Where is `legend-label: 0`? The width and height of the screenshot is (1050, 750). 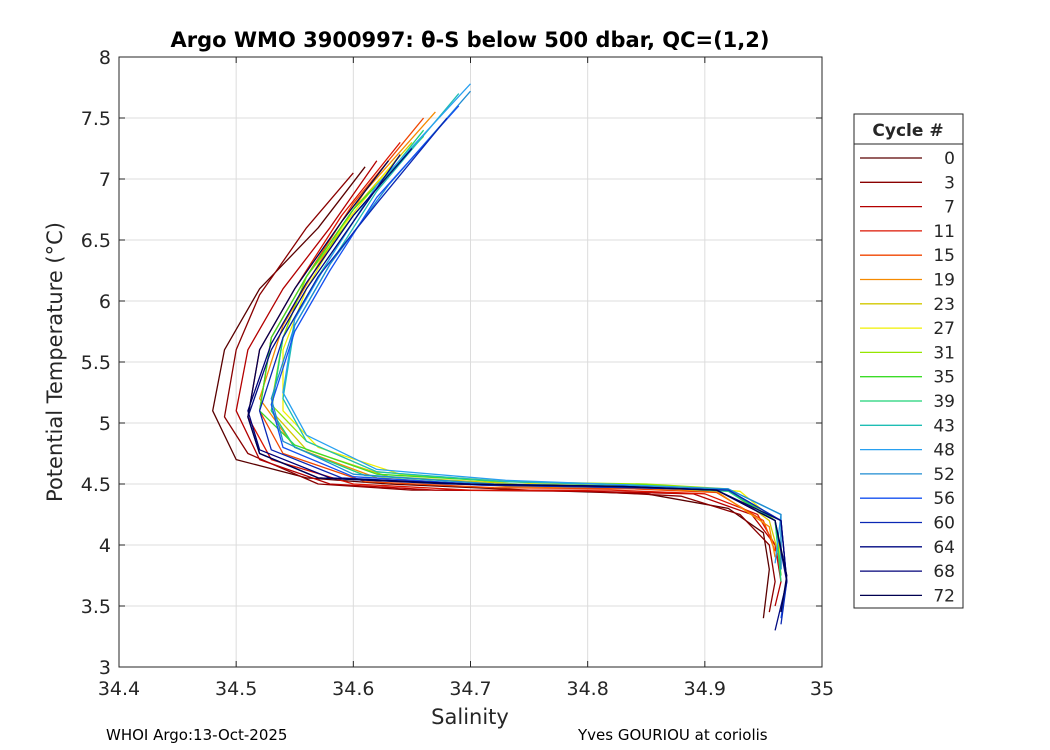 legend-label: 0 is located at coordinates (949, 159).